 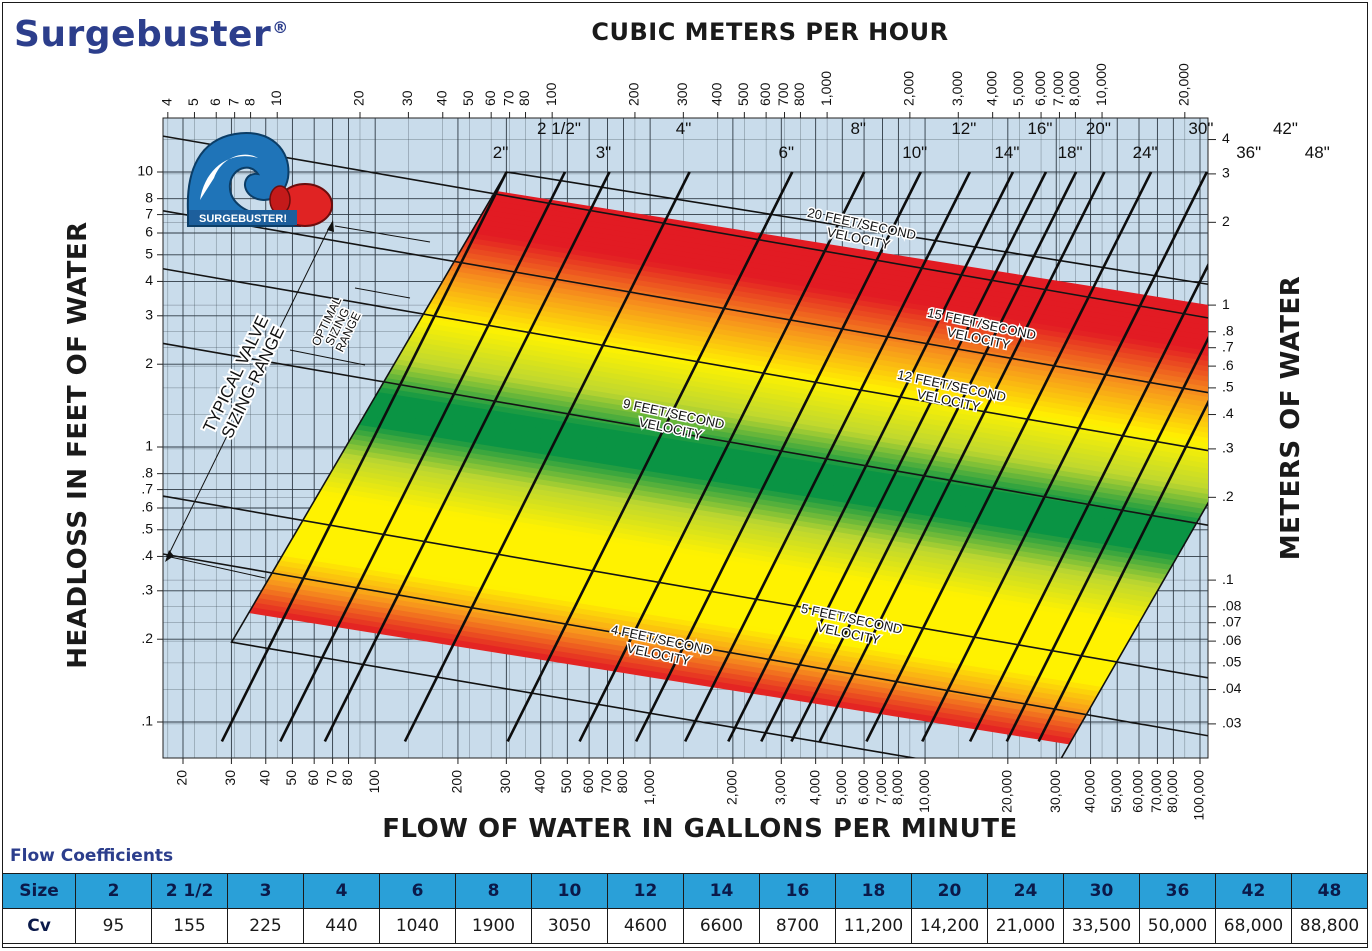 I want to click on x-tick-label-m3h: 4, so click(x=167, y=102).